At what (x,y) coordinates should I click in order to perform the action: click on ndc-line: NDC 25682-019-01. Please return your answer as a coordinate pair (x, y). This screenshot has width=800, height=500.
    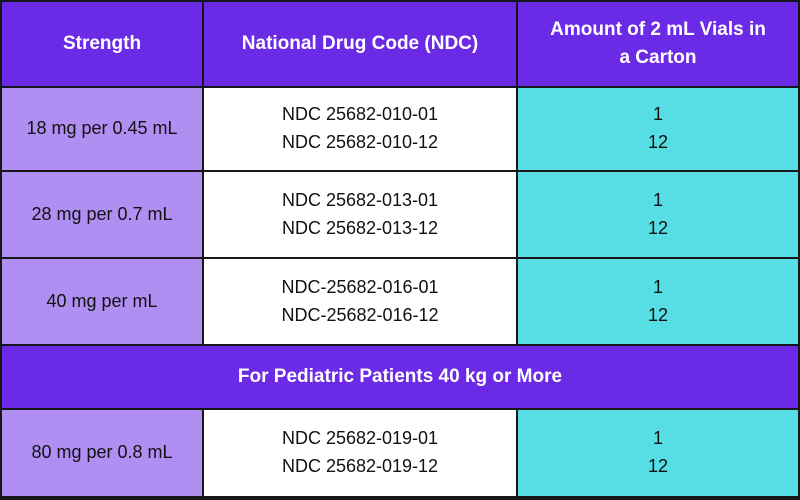
    Looking at the image, I should click on (360, 438).